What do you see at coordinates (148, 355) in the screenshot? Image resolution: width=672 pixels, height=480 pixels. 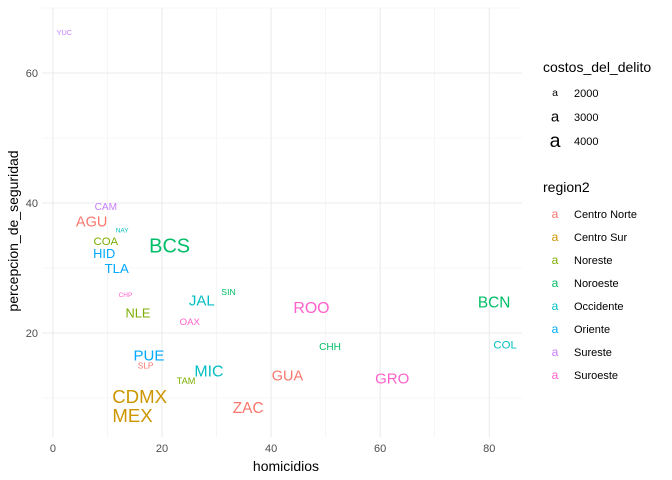 I see `data-point-pue: PUE` at bounding box center [148, 355].